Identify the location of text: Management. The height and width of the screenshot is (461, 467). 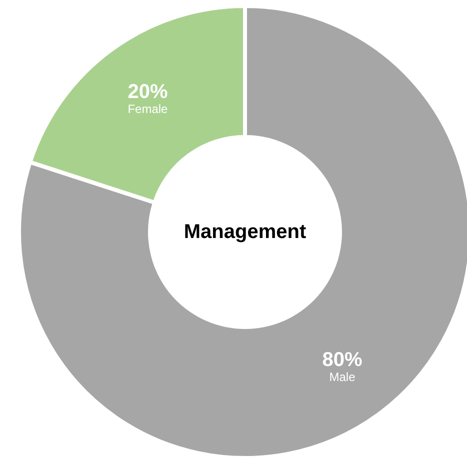
(245, 232).